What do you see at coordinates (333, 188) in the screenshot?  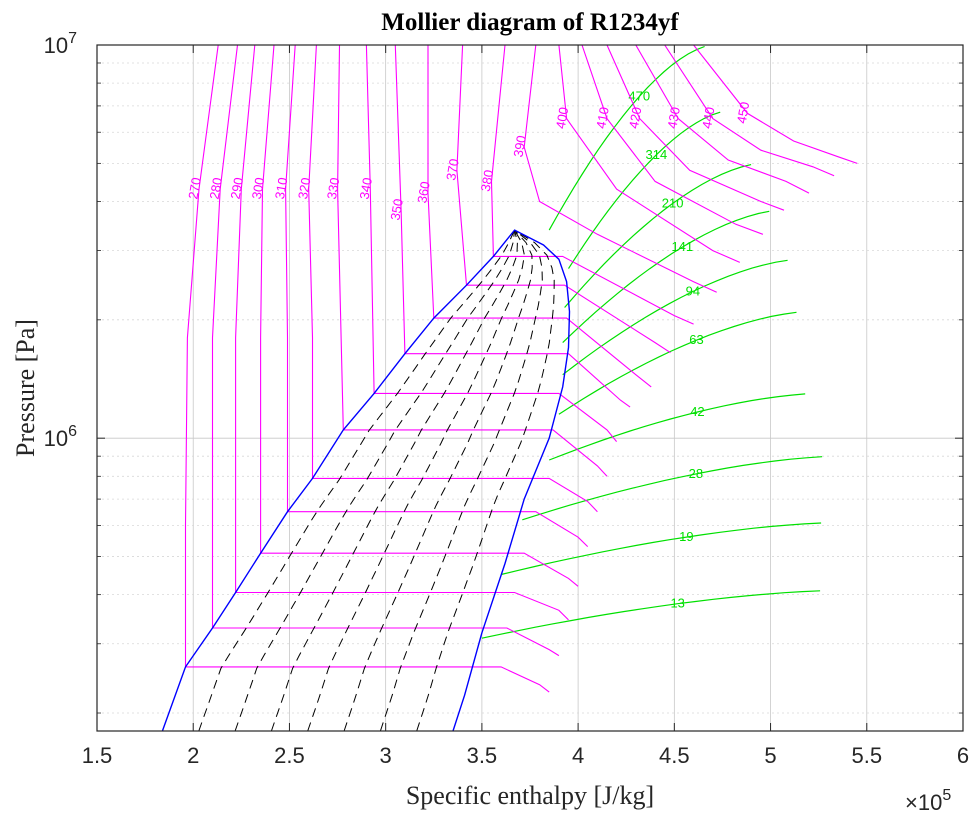 I see `isotherm-label: 330` at bounding box center [333, 188].